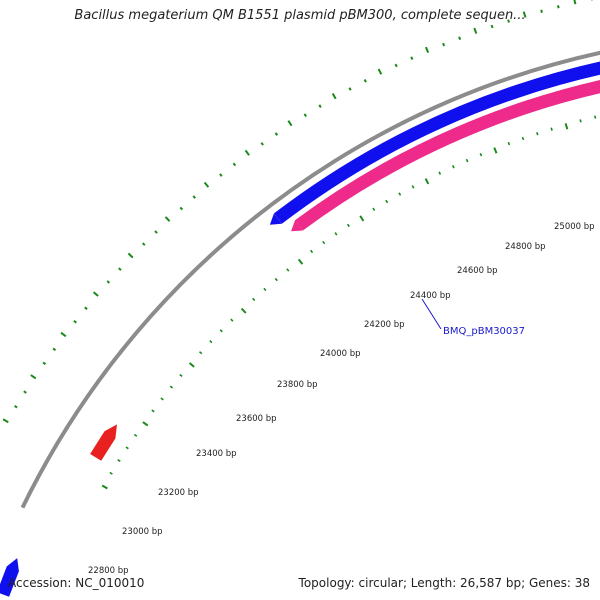 The image size is (600, 600). What do you see at coordinates (574, 227) in the screenshot?
I see `scale-tick-label: 25000 bp` at bounding box center [574, 227].